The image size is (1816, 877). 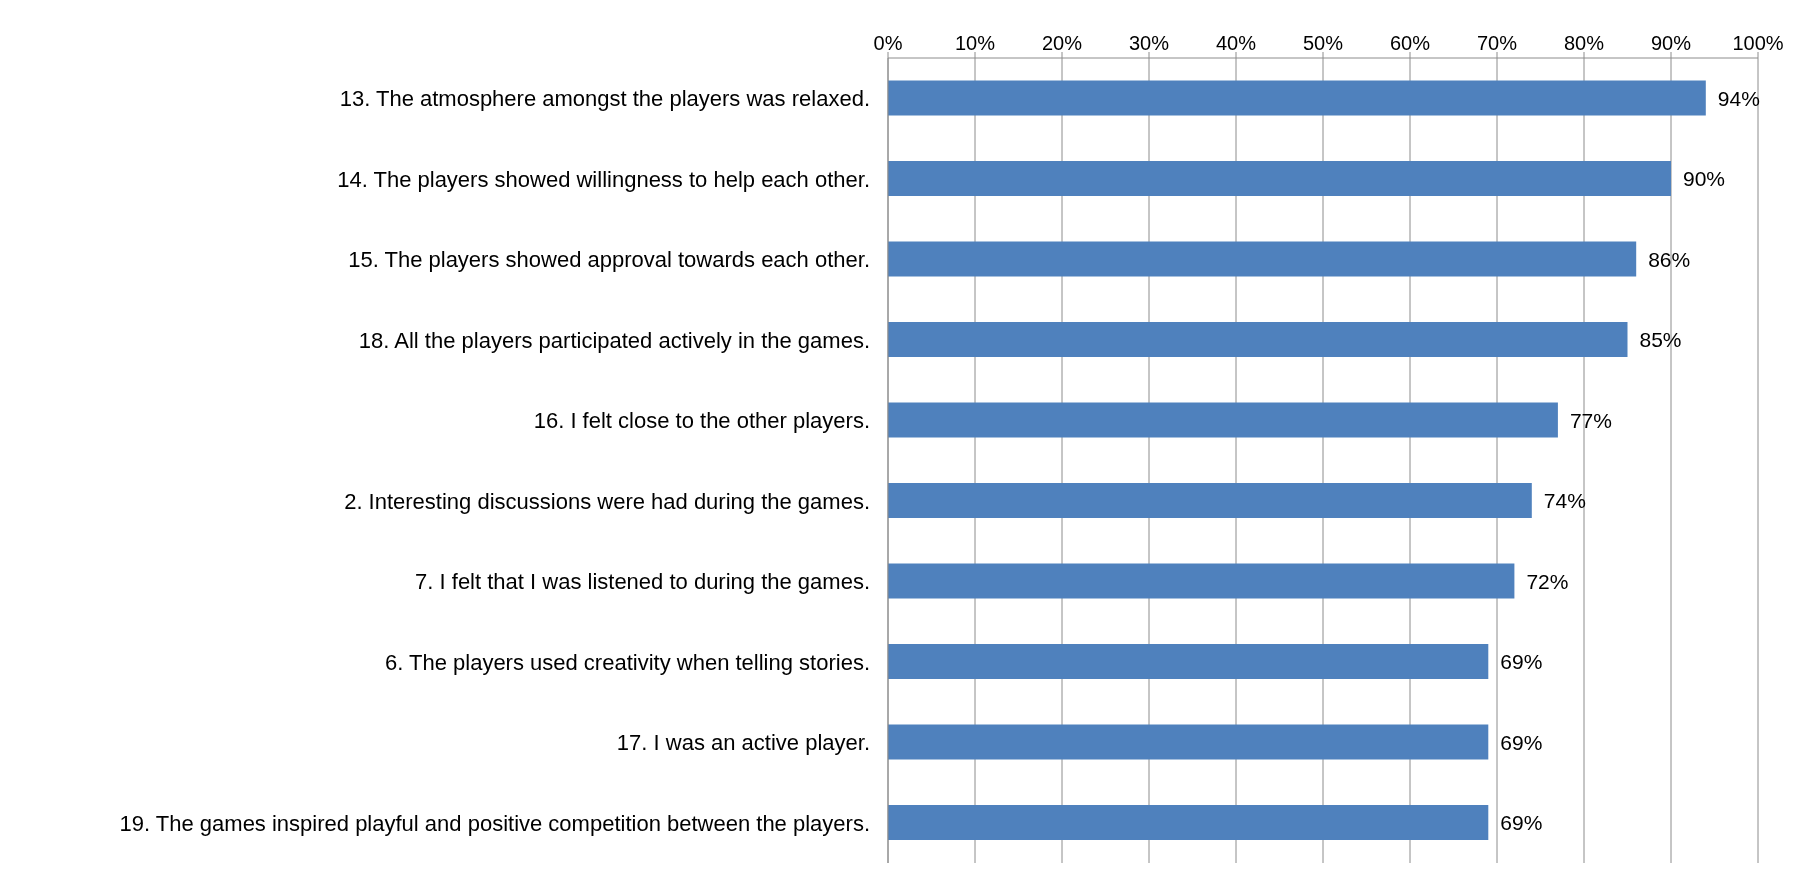 What do you see at coordinates (1758, 43) in the screenshot?
I see `x-tick-label: 100%` at bounding box center [1758, 43].